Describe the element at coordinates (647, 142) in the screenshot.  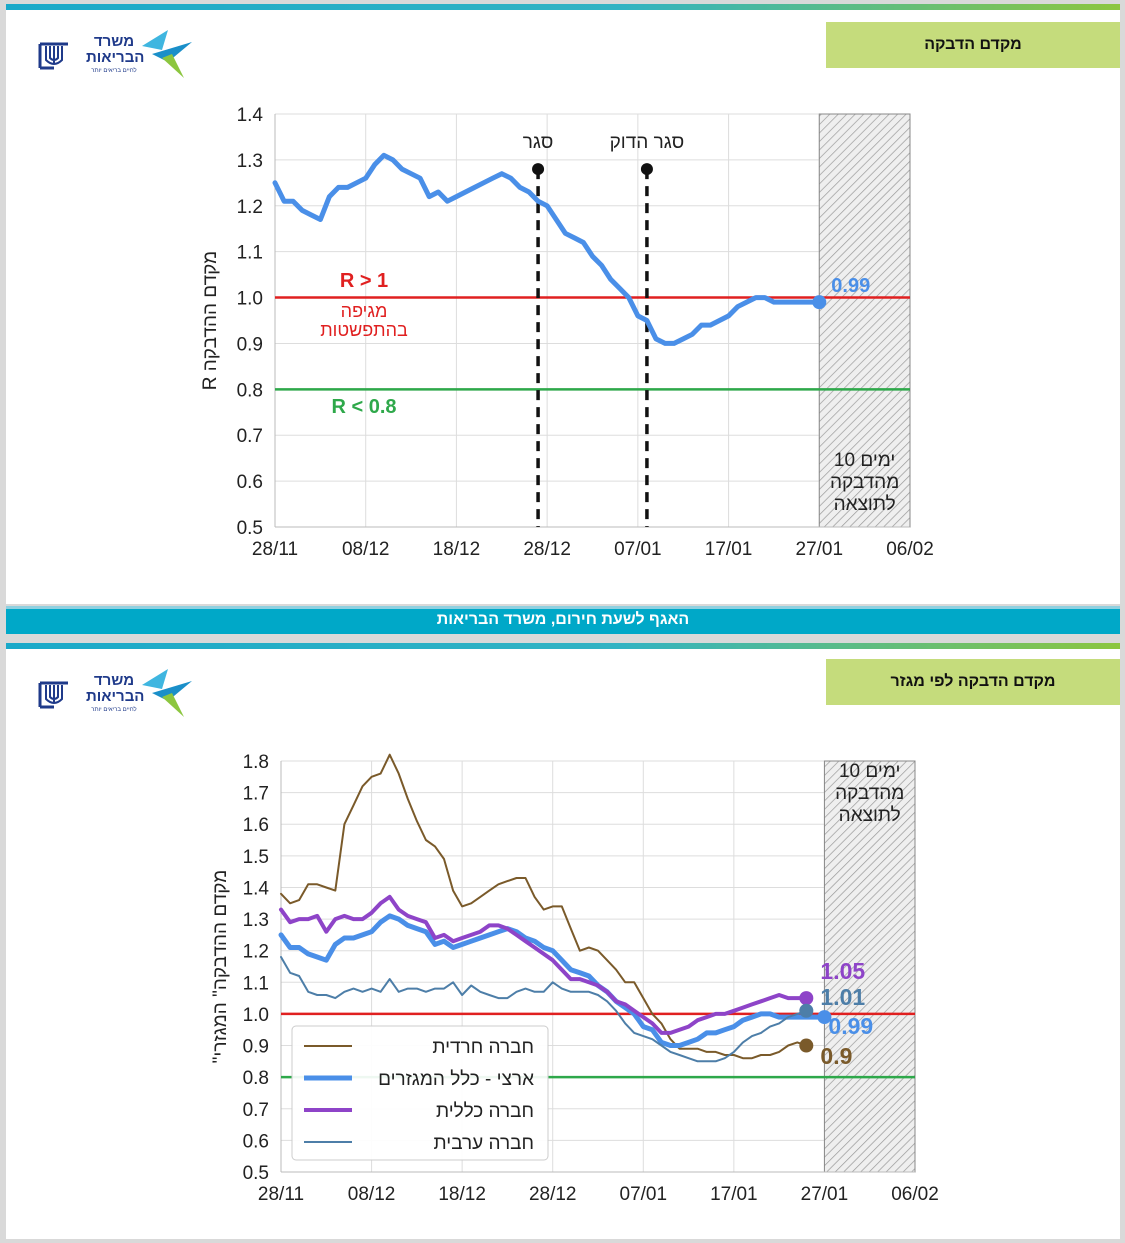
I see `lockdown-label: סגר הדוק` at that location.